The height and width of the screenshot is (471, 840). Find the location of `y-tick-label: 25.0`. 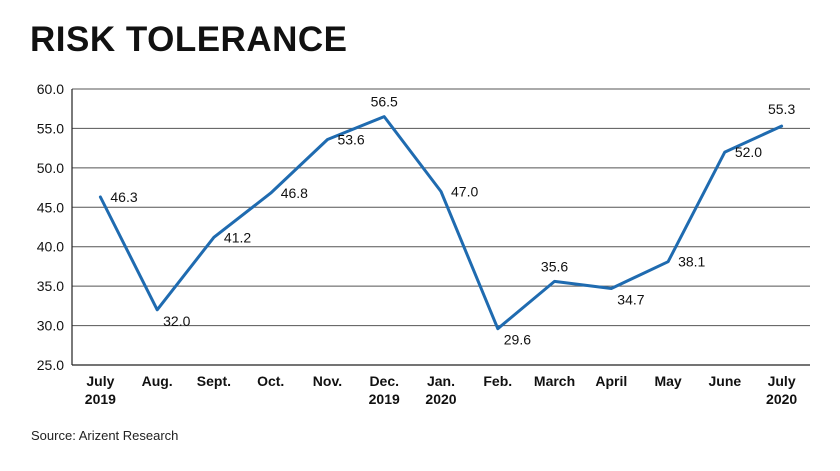

y-tick-label: 25.0 is located at coordinates (50, 365).